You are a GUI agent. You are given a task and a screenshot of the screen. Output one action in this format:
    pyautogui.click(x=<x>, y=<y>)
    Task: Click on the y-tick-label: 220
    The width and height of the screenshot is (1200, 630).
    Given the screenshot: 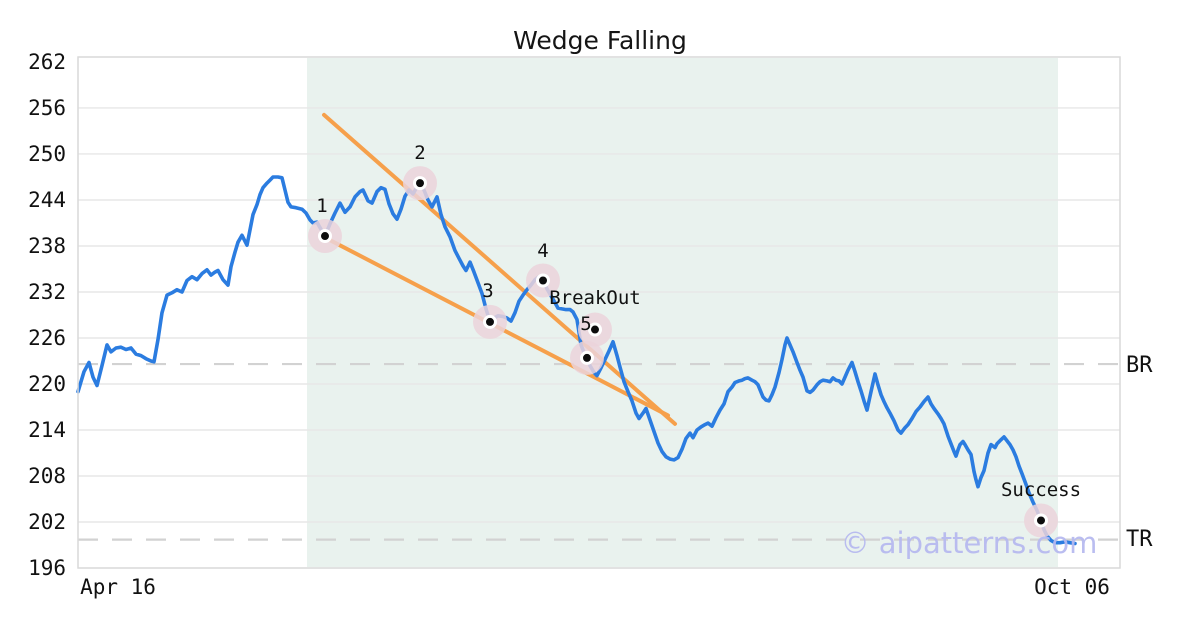 What is the action you would take?
    pyautogui.click(x=47, y=383)
    